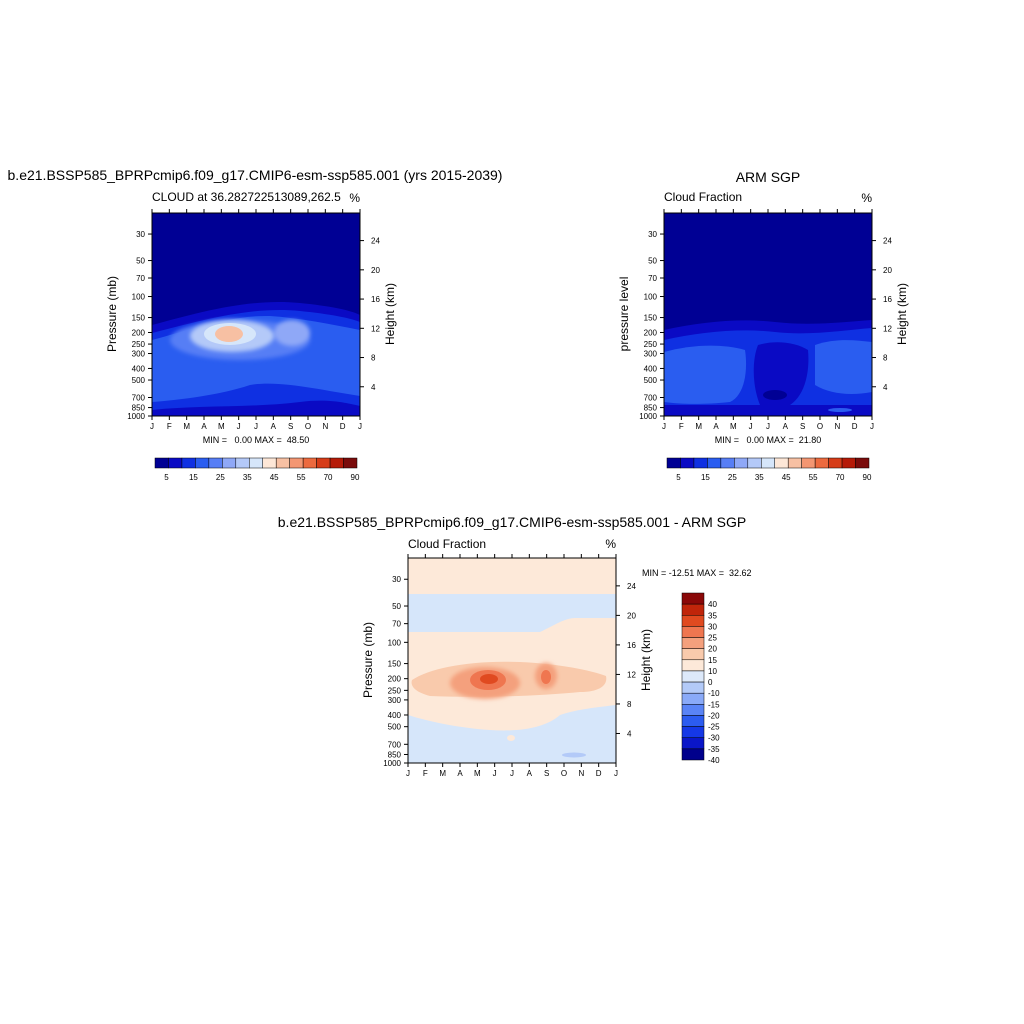 The height and width of the screenshot is (1024, 1024). Describe the element at coordinates (343, 426) in the screenshot. I see `x-tick-label: D` at that location.